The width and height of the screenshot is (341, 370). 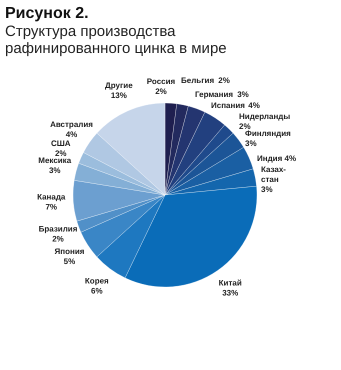 What do you see at coordinates (60, 143) in the screenshot?
I see `slice-label: США` at bounding box center [60, 143].